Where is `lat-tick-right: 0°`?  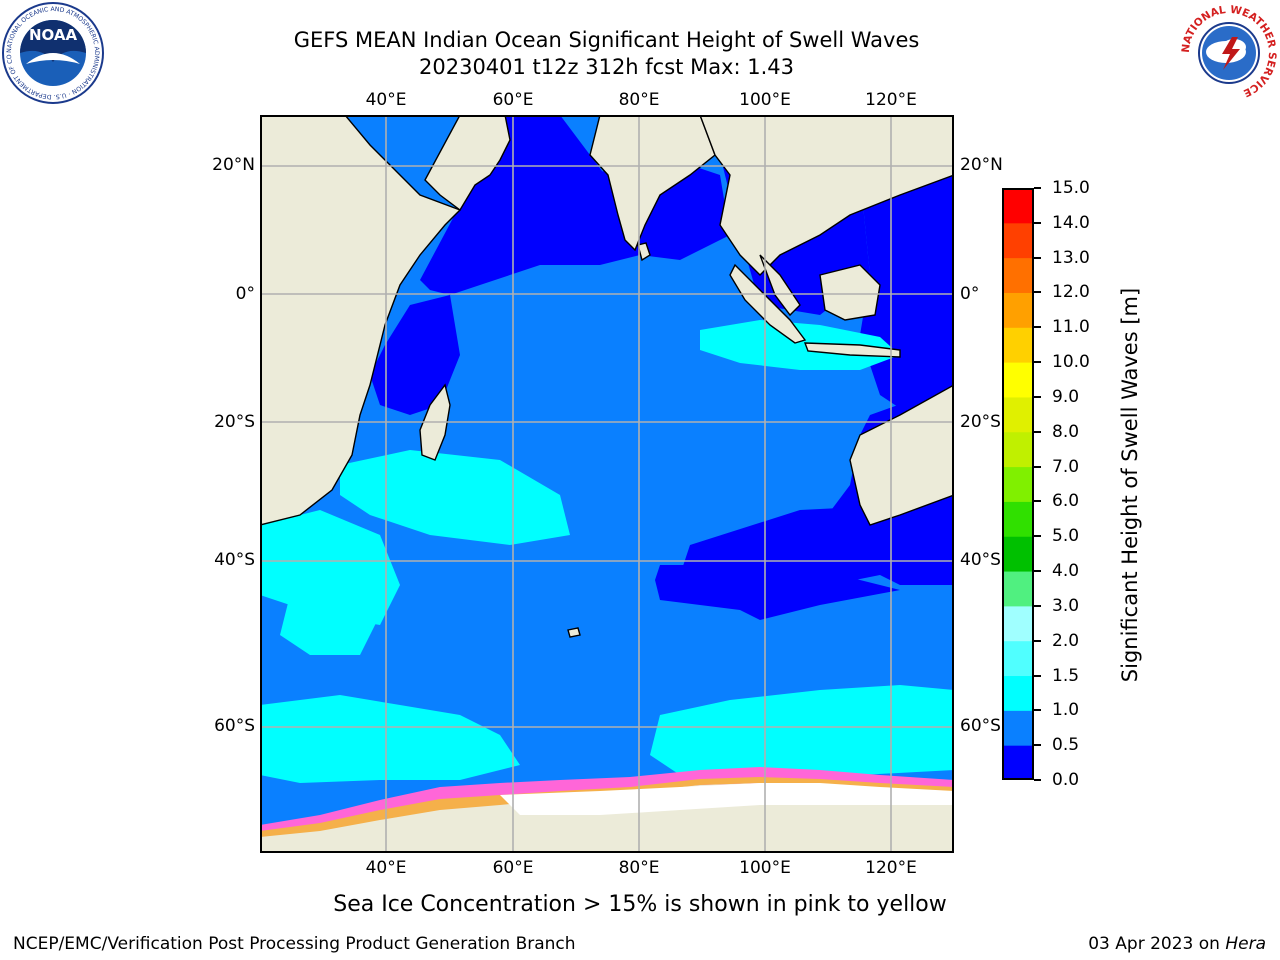 lat-tick-right: 0° is located at coordinates (970, 294).